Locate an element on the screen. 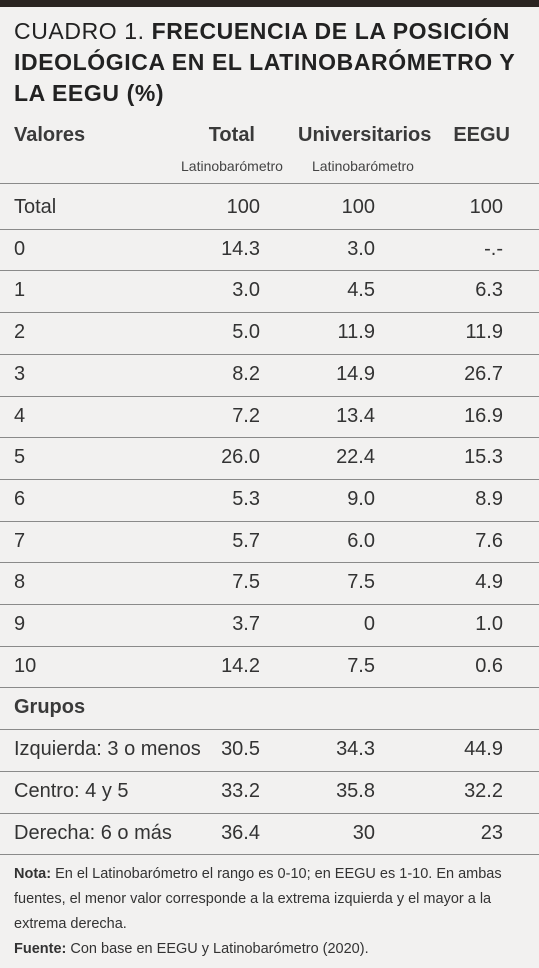  title-lead: CUADRO 1. is located at coordinates (83, 31).